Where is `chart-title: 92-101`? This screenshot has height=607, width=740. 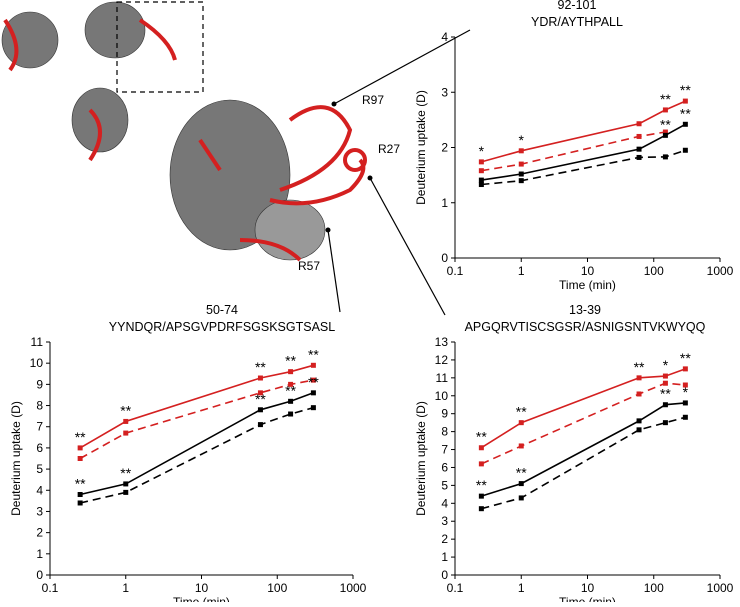
chart-title: 92-101 is located at coordinates (577, 6).